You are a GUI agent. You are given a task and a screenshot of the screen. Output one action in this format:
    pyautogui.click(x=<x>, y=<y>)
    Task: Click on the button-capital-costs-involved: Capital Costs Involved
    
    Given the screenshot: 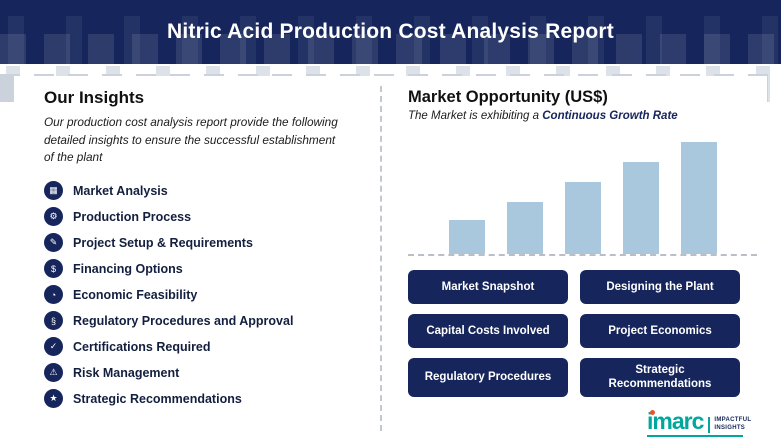 What is the action you would take?
    pyautogui.click(x=488, y=331)
    